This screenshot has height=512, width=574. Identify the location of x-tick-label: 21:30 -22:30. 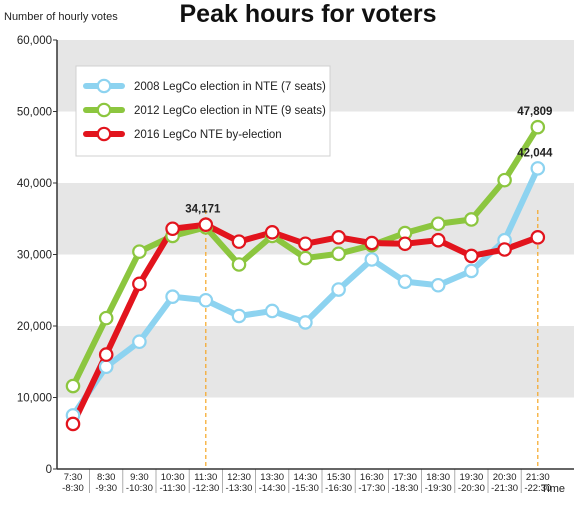
(537, 483).